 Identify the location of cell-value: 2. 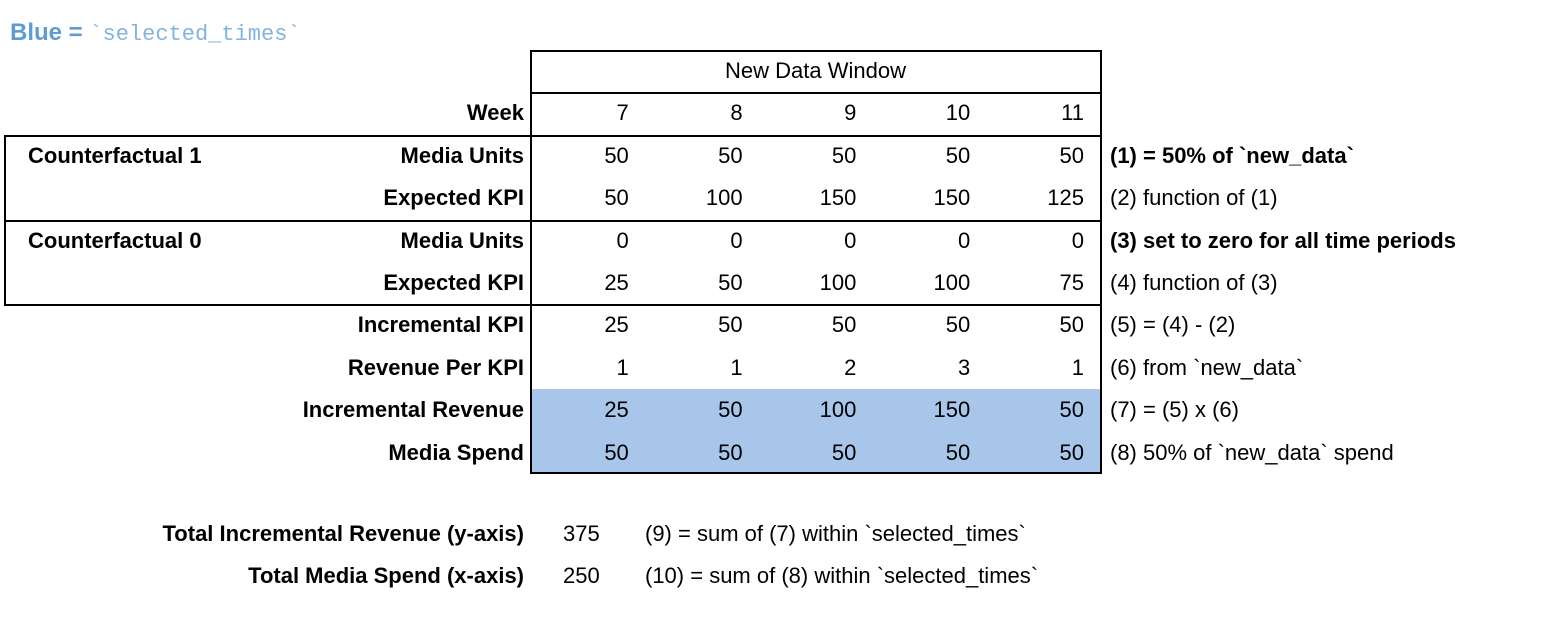
(850, 367).